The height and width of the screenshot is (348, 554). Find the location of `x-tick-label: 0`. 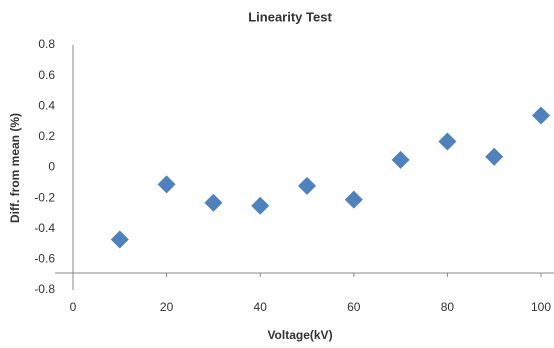

x-tick-label: 0 is located at coordinates (73, 307).